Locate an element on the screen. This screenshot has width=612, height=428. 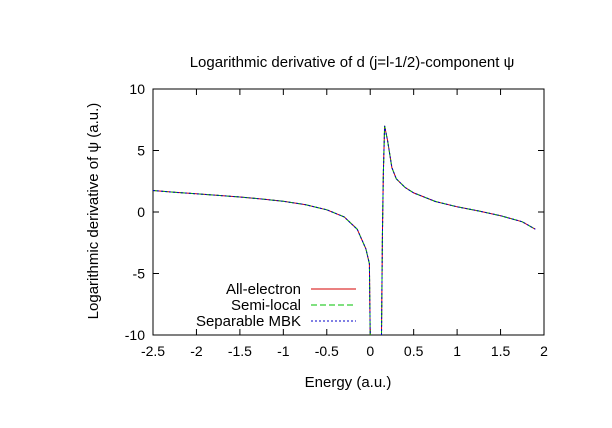
y-tick-label: -5 is located at coordinates (139, 274).